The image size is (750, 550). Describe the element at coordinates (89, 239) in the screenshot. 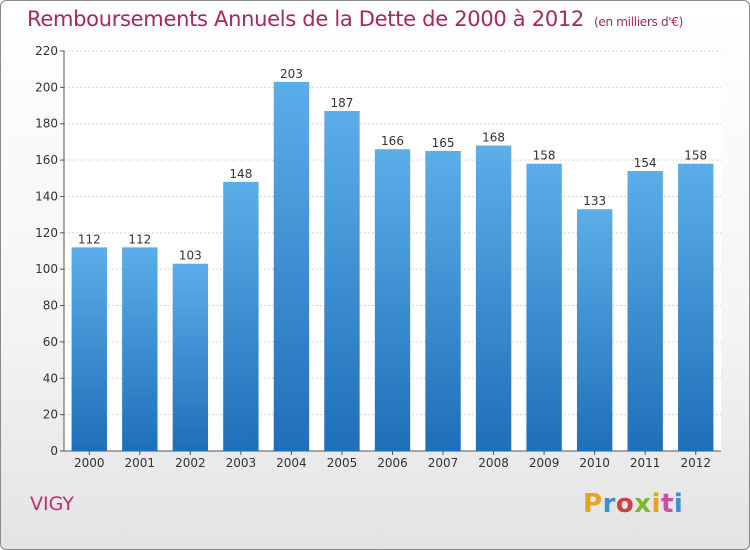

I see `data-label-2000: 112` at that location.